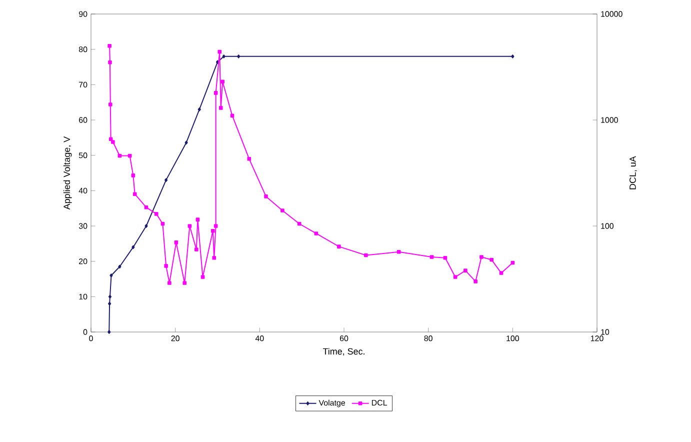 This screenshot has height=442, width=691. Describe the element at coordinates (343, 352) in the screenshot. I see `x-axis-title: Time, Sec.` at that location.